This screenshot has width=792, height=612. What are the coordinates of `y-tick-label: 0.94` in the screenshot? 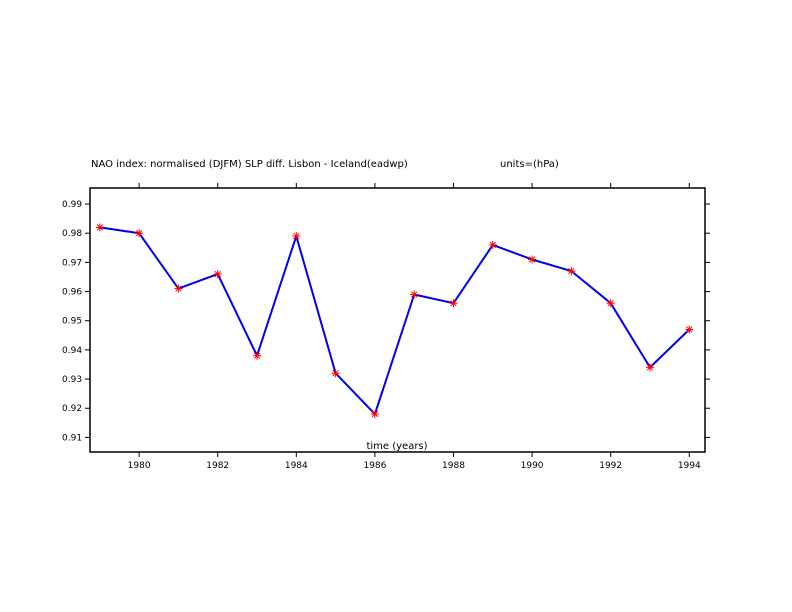 It's located at (72, 351).